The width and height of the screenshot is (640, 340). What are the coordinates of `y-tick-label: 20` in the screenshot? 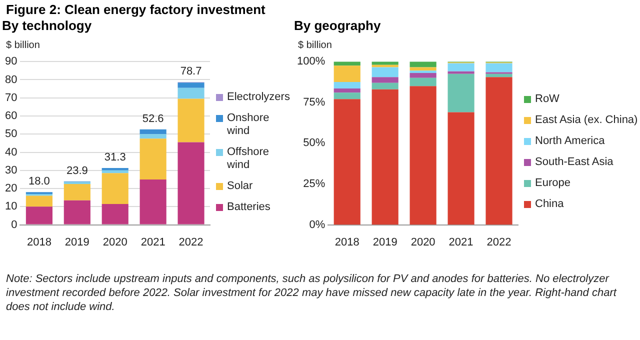 It's located at (11, 188).